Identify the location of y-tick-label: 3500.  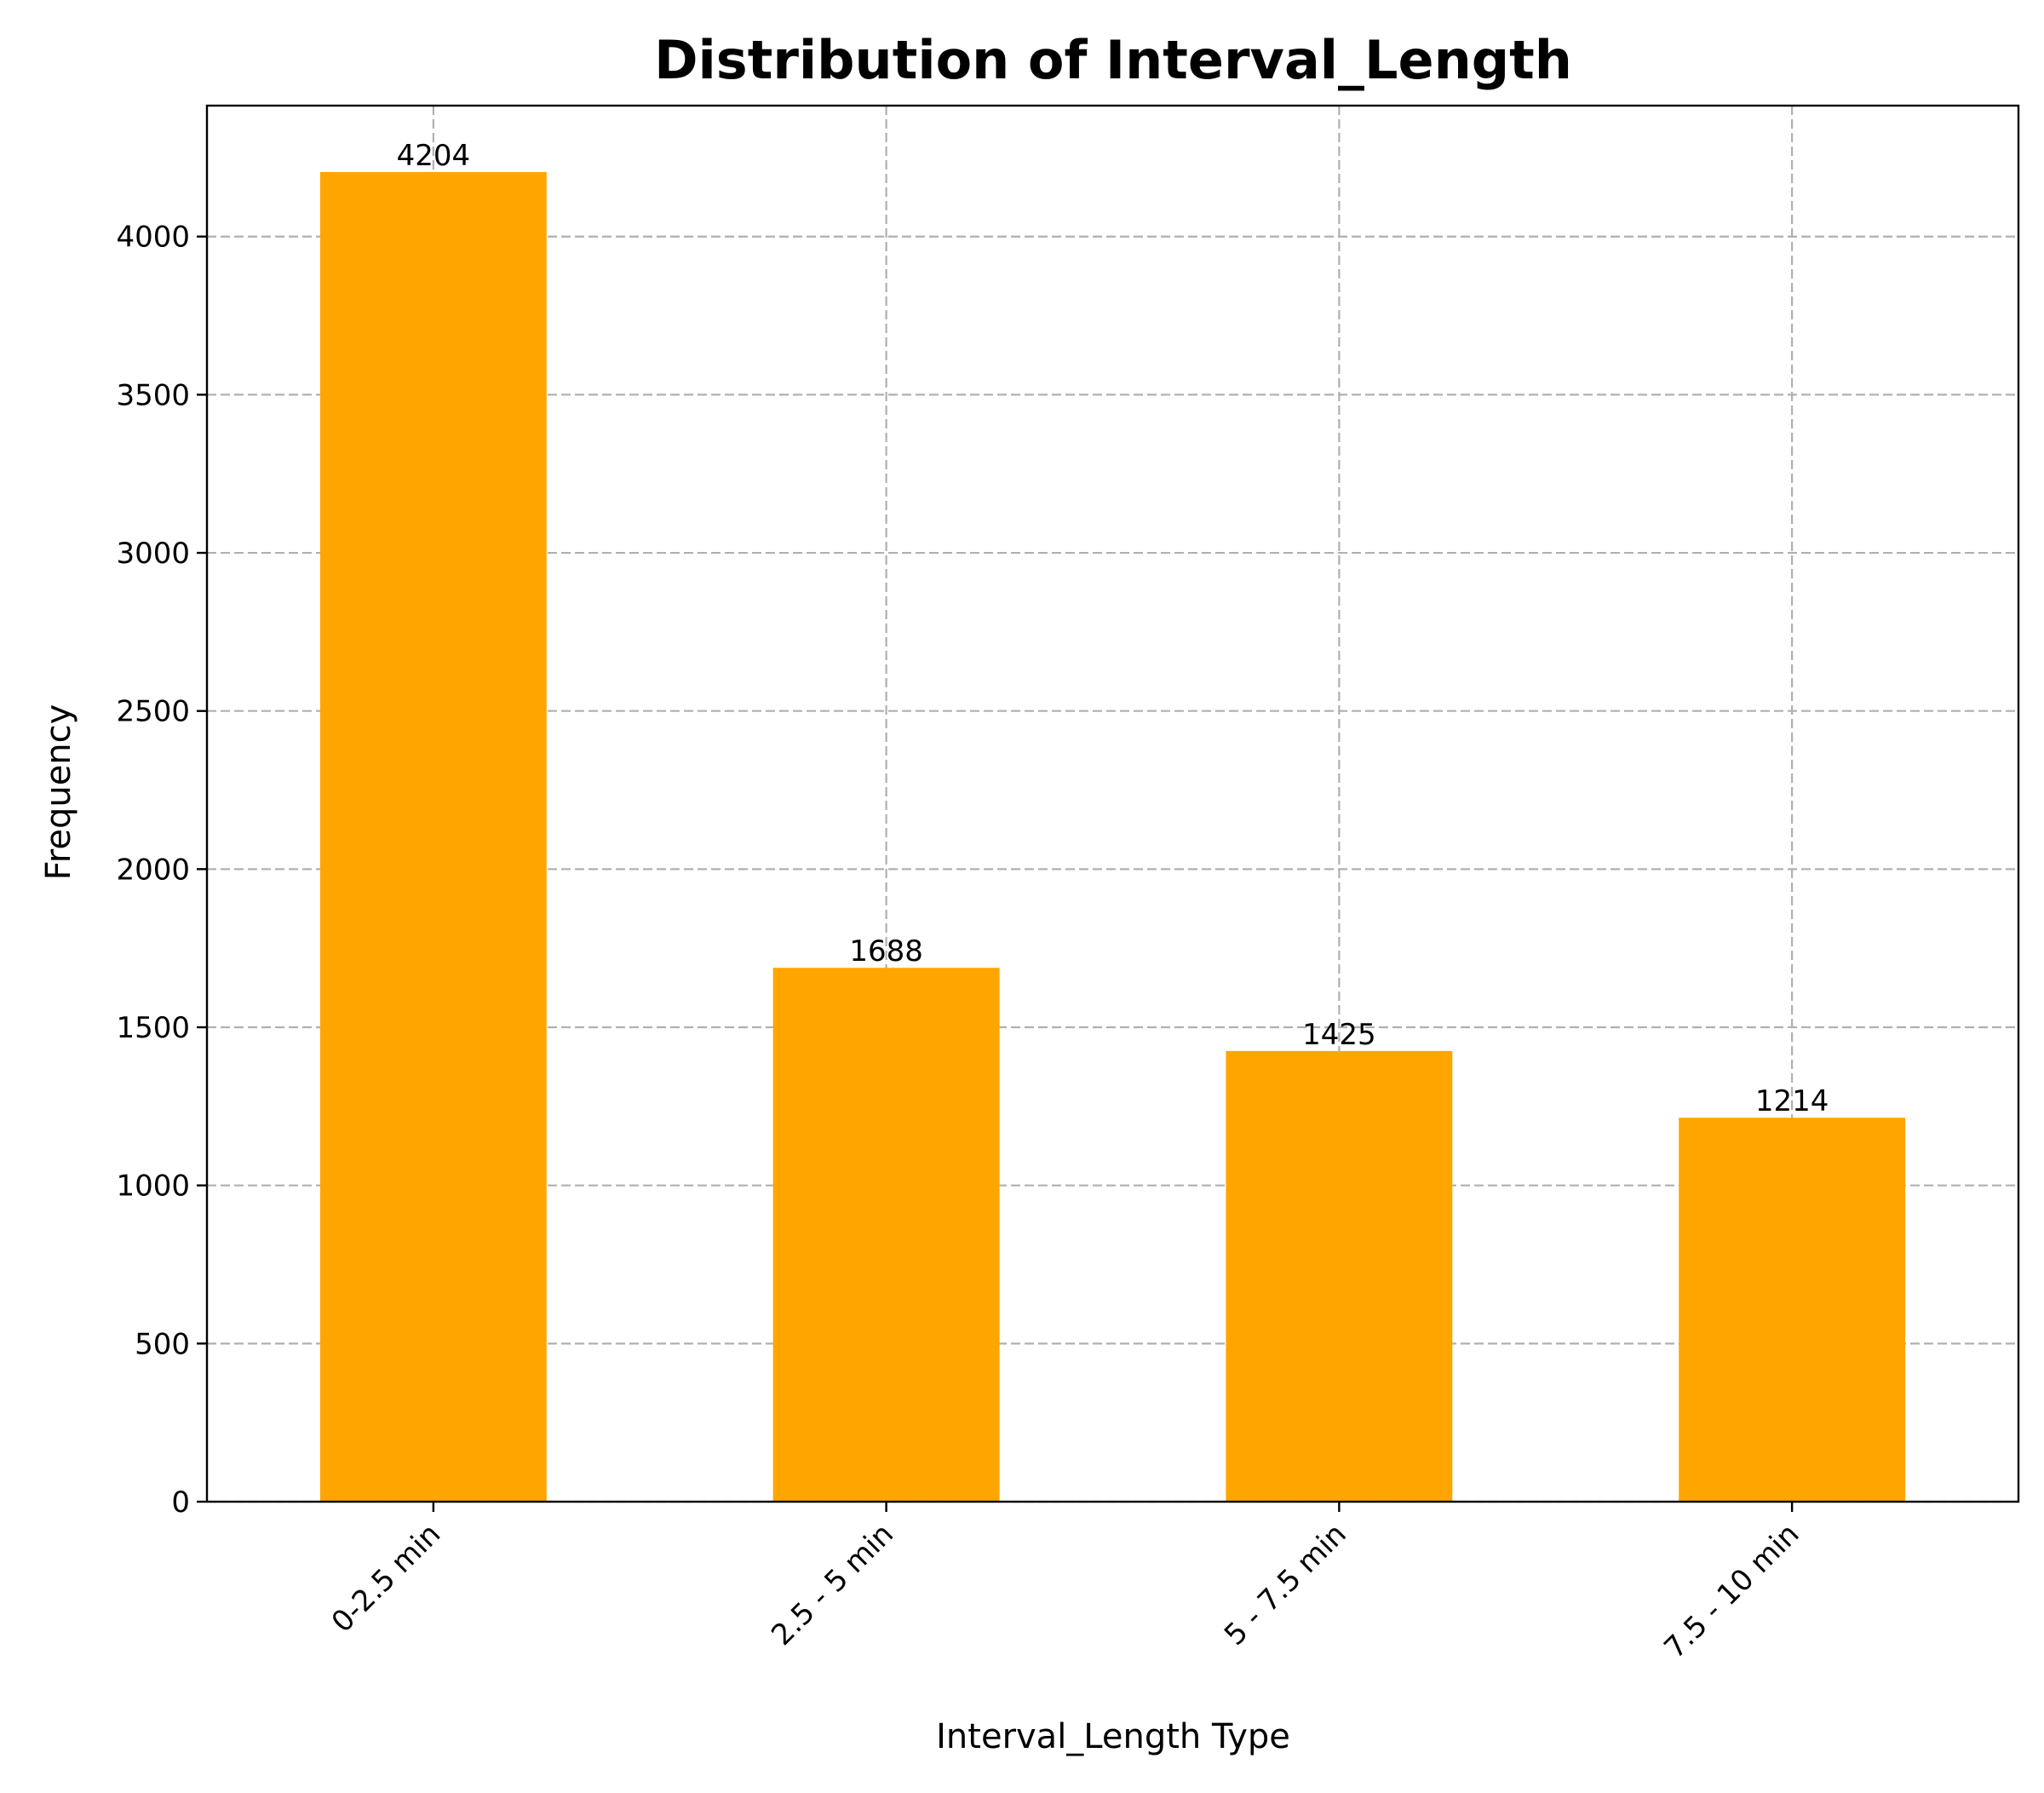
(153, 395).